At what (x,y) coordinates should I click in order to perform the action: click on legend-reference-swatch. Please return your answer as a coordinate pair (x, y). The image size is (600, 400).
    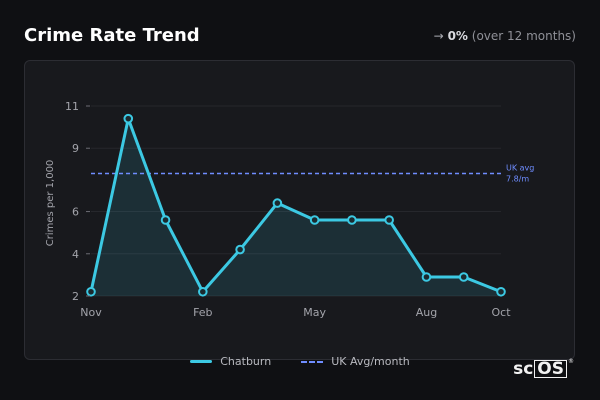
    Looking at the image, I should click on (312, 361).